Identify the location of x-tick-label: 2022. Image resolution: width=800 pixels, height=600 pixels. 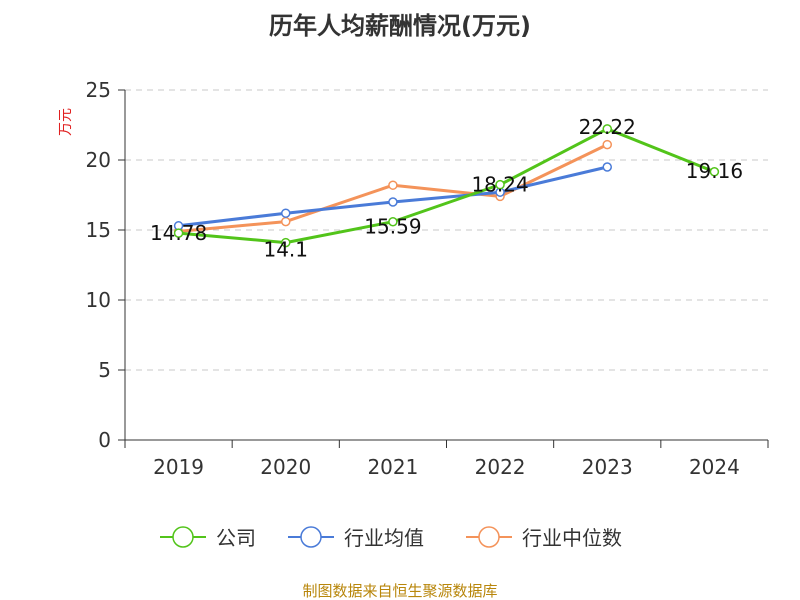
(500, 467).